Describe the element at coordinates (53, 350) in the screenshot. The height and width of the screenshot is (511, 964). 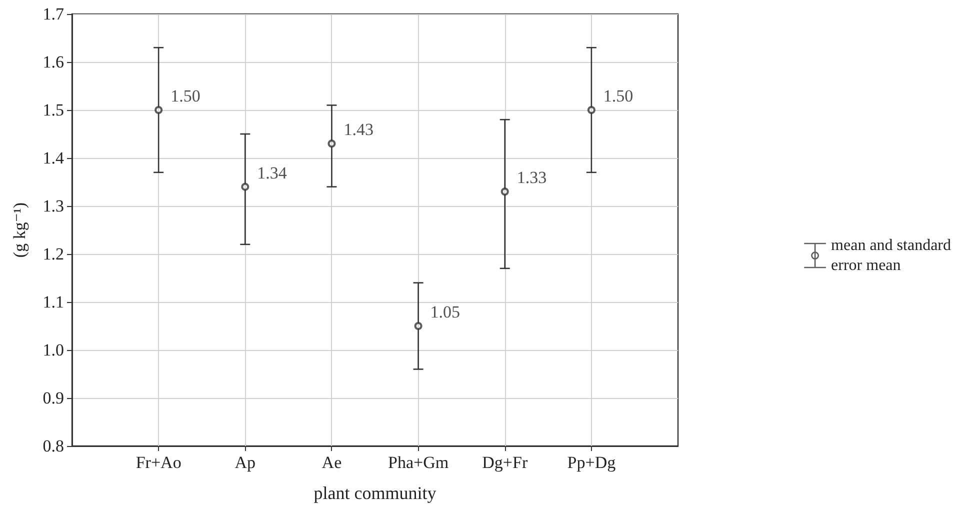
I see `y-tick-label: 1.0` at that location.